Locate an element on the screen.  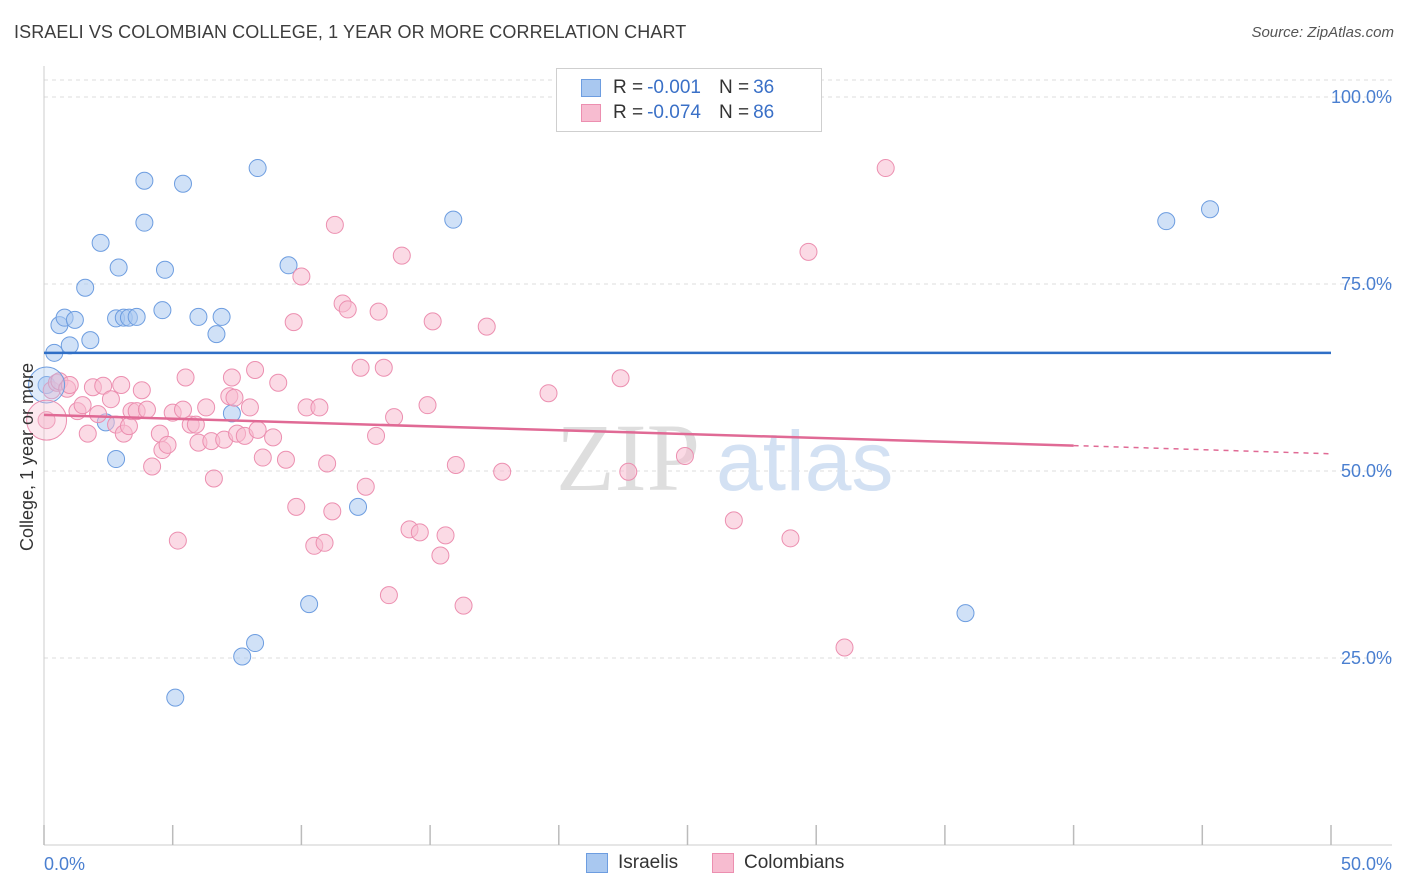
israelis-n-value: 36 is located at coordinates (764, 87).